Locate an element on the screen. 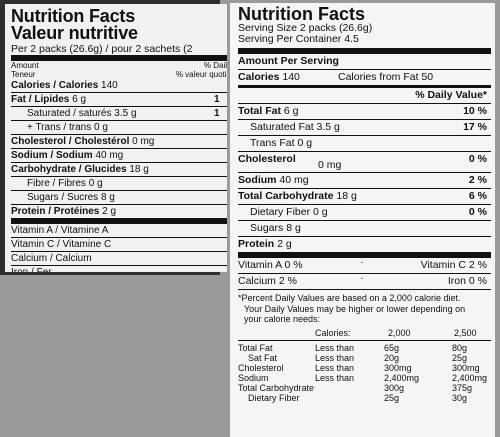 Image resolution: width=500 pixels, height=437 pixels. nutrient-name: Sodium / Sodium is located at coordinates (52, 155).